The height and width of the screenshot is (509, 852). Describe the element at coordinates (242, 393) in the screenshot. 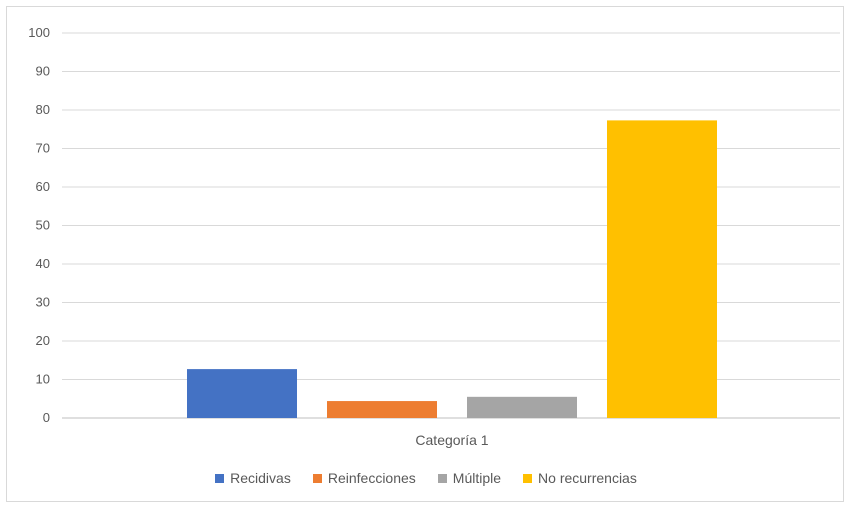

I see `bar-recidivas` at that location.